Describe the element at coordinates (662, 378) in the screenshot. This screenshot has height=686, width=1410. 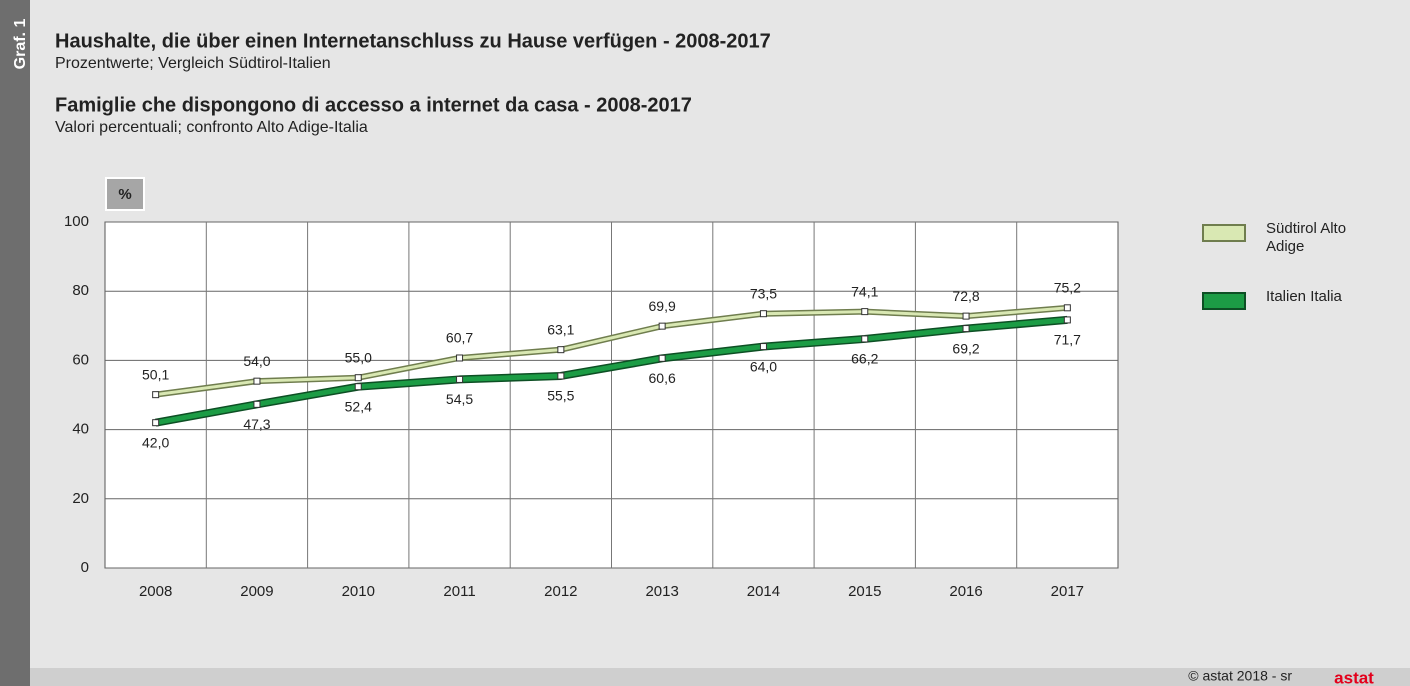
I see `value-label: 60,6` at that location.